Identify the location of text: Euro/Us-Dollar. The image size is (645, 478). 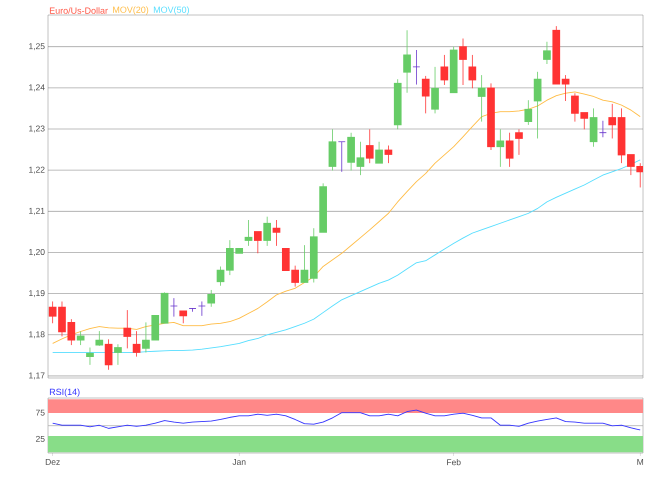
(79, 10).